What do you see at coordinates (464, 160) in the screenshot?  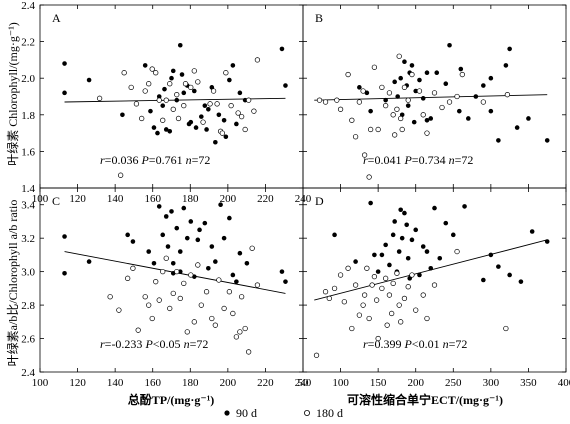 I see `stat-value: =72` at bounding box center [464, 160].